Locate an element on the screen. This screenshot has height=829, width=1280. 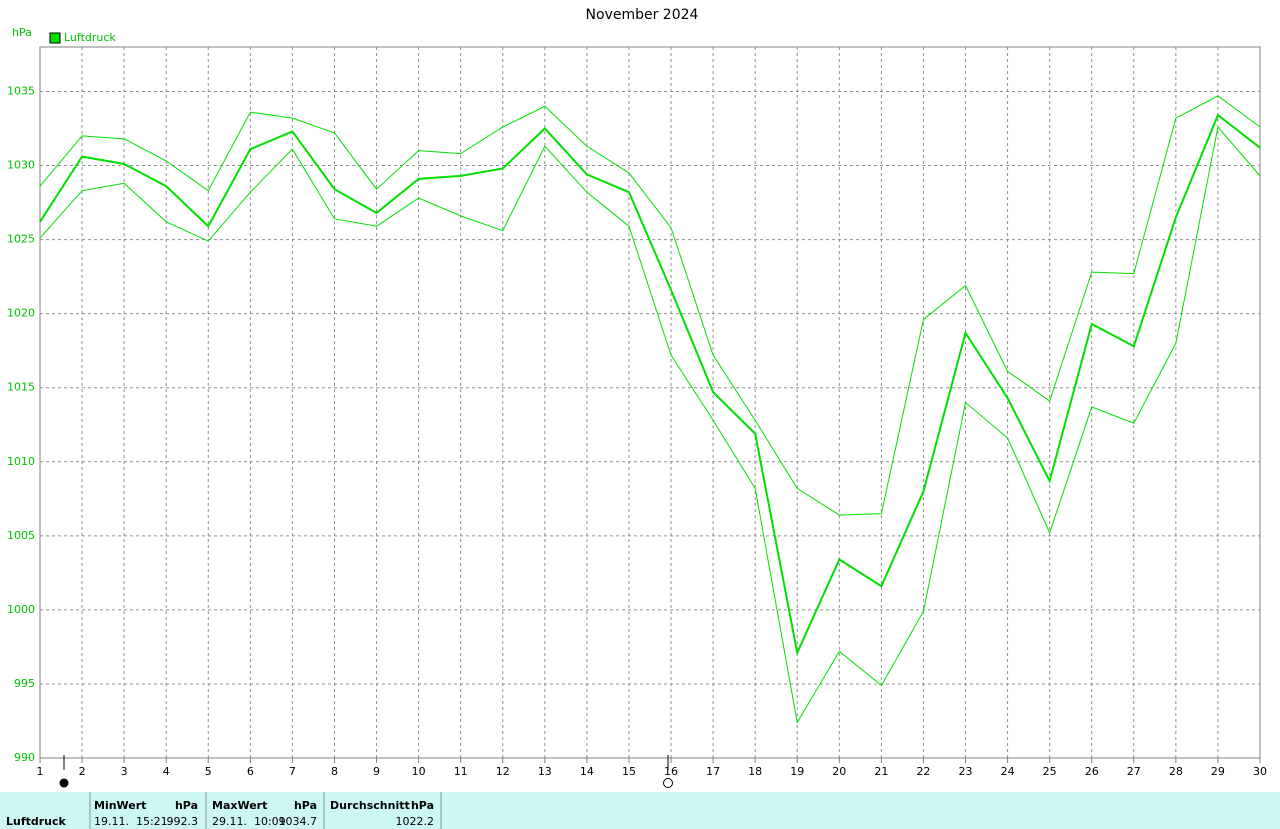
x-tick-label: 16 is located at coordinates (671, 771).